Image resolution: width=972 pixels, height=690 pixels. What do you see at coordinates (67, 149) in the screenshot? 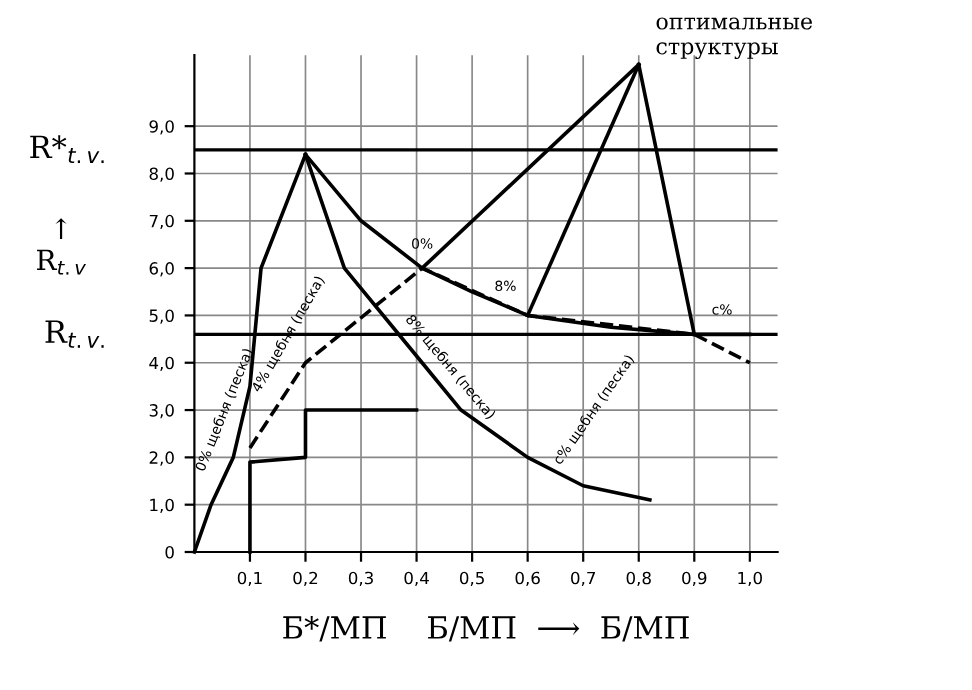
I see `ref-line-label: R*$_{t.v.}$` at bounding box center [67, 149].